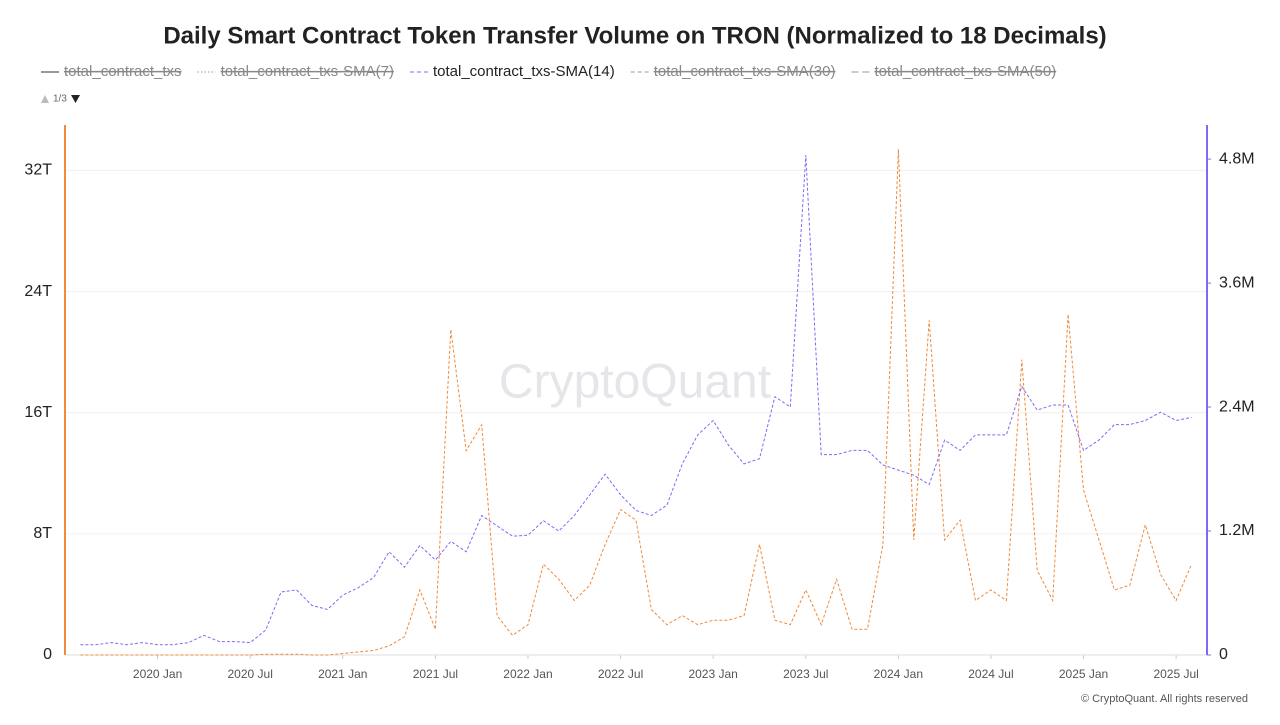 This screenshot has width=1280, height=725. I want to click on y-tick-label: 0, so click(47, 654).